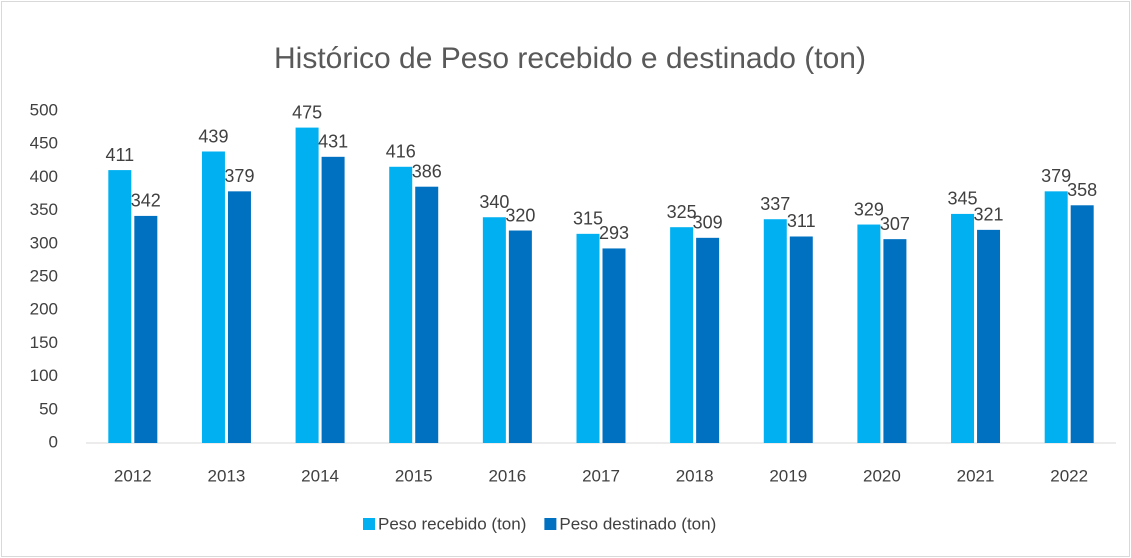  What do you see at coordinates (507, 475) in the screenshot?
I see `x-tick-label: 2016` at bounding box center [507, 475].